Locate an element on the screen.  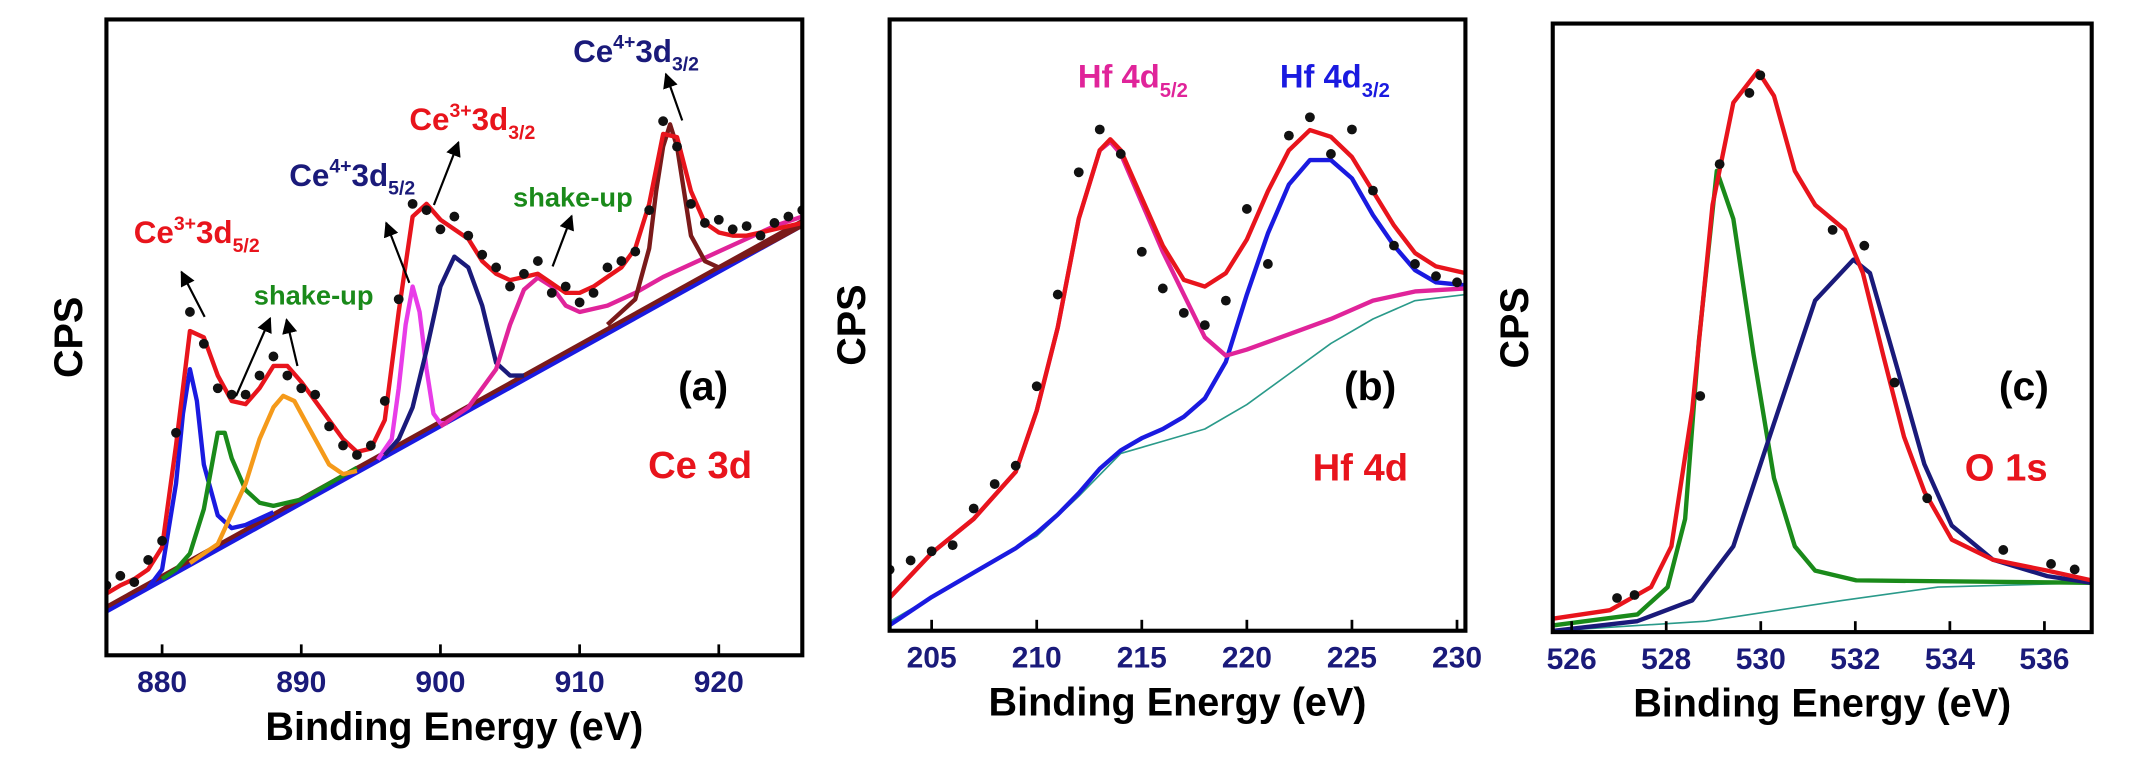
annotation-part: Ce is located at coordinates (593, 51).